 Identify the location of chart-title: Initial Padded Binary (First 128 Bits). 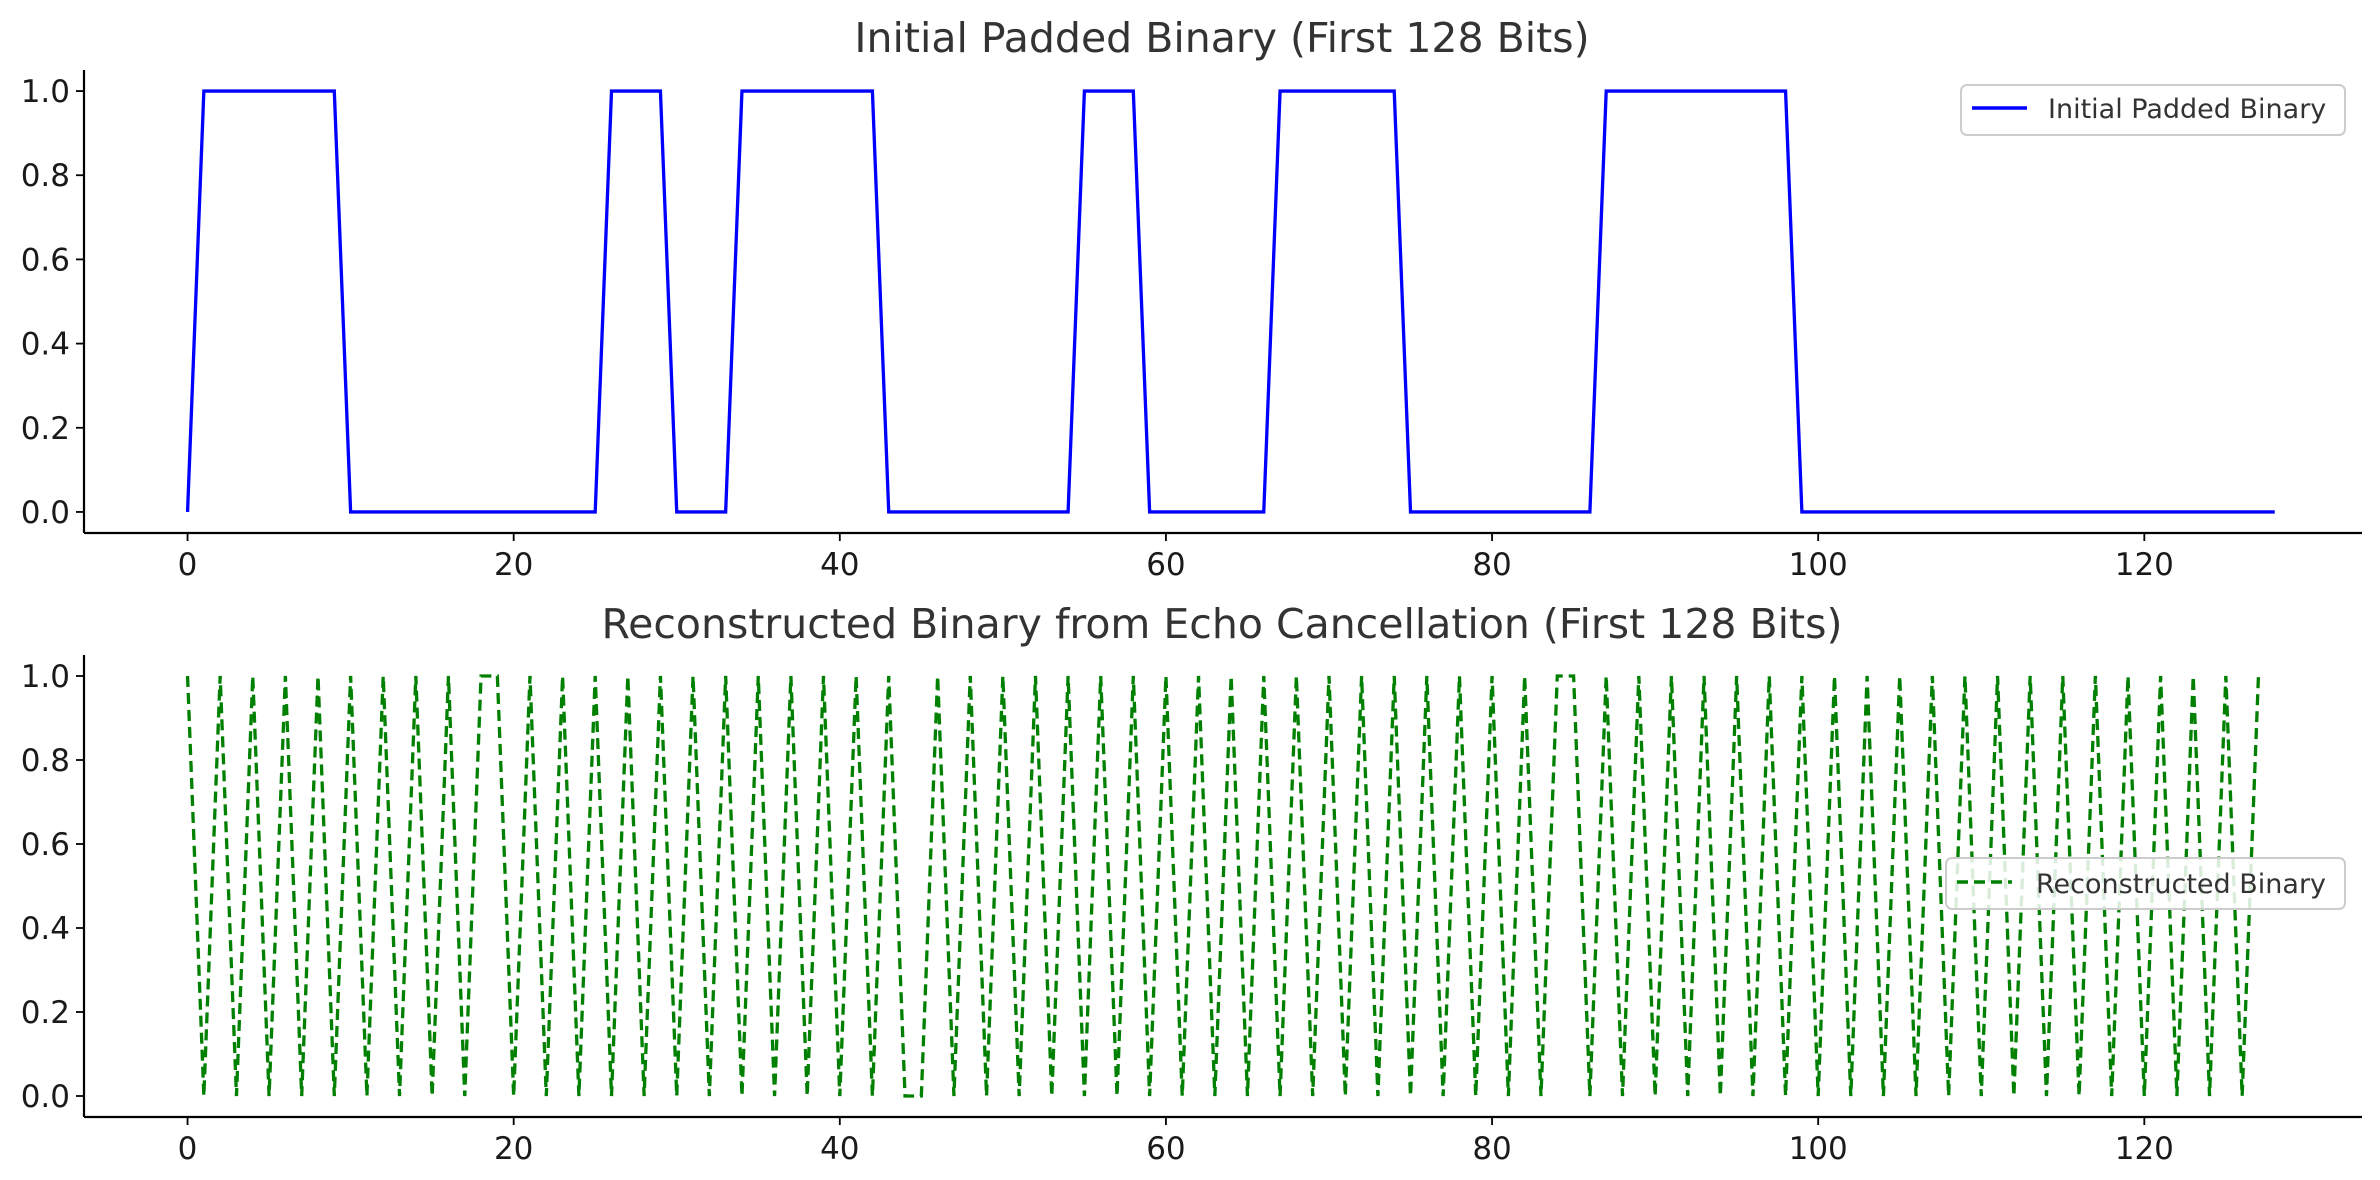
(1221, 38).